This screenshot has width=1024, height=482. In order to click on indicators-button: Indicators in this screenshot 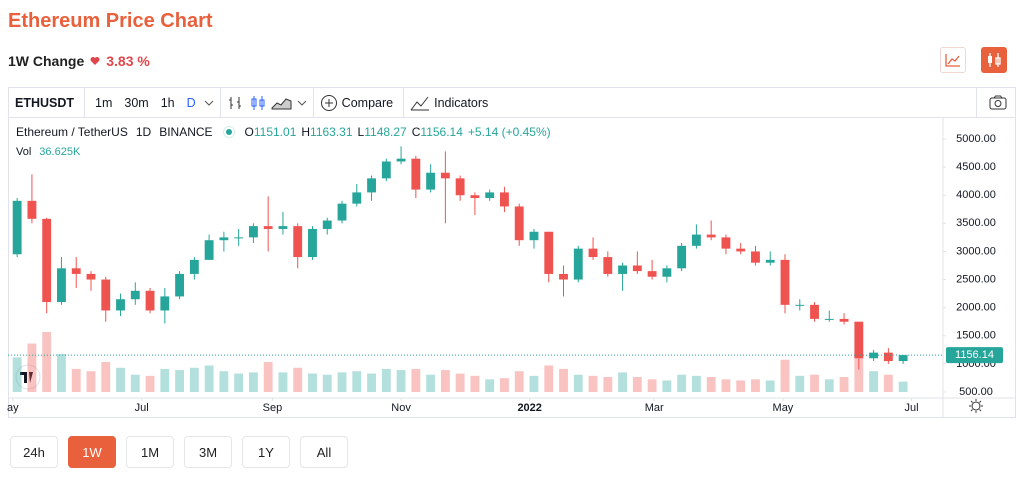, I will do `click(461, 102)`.